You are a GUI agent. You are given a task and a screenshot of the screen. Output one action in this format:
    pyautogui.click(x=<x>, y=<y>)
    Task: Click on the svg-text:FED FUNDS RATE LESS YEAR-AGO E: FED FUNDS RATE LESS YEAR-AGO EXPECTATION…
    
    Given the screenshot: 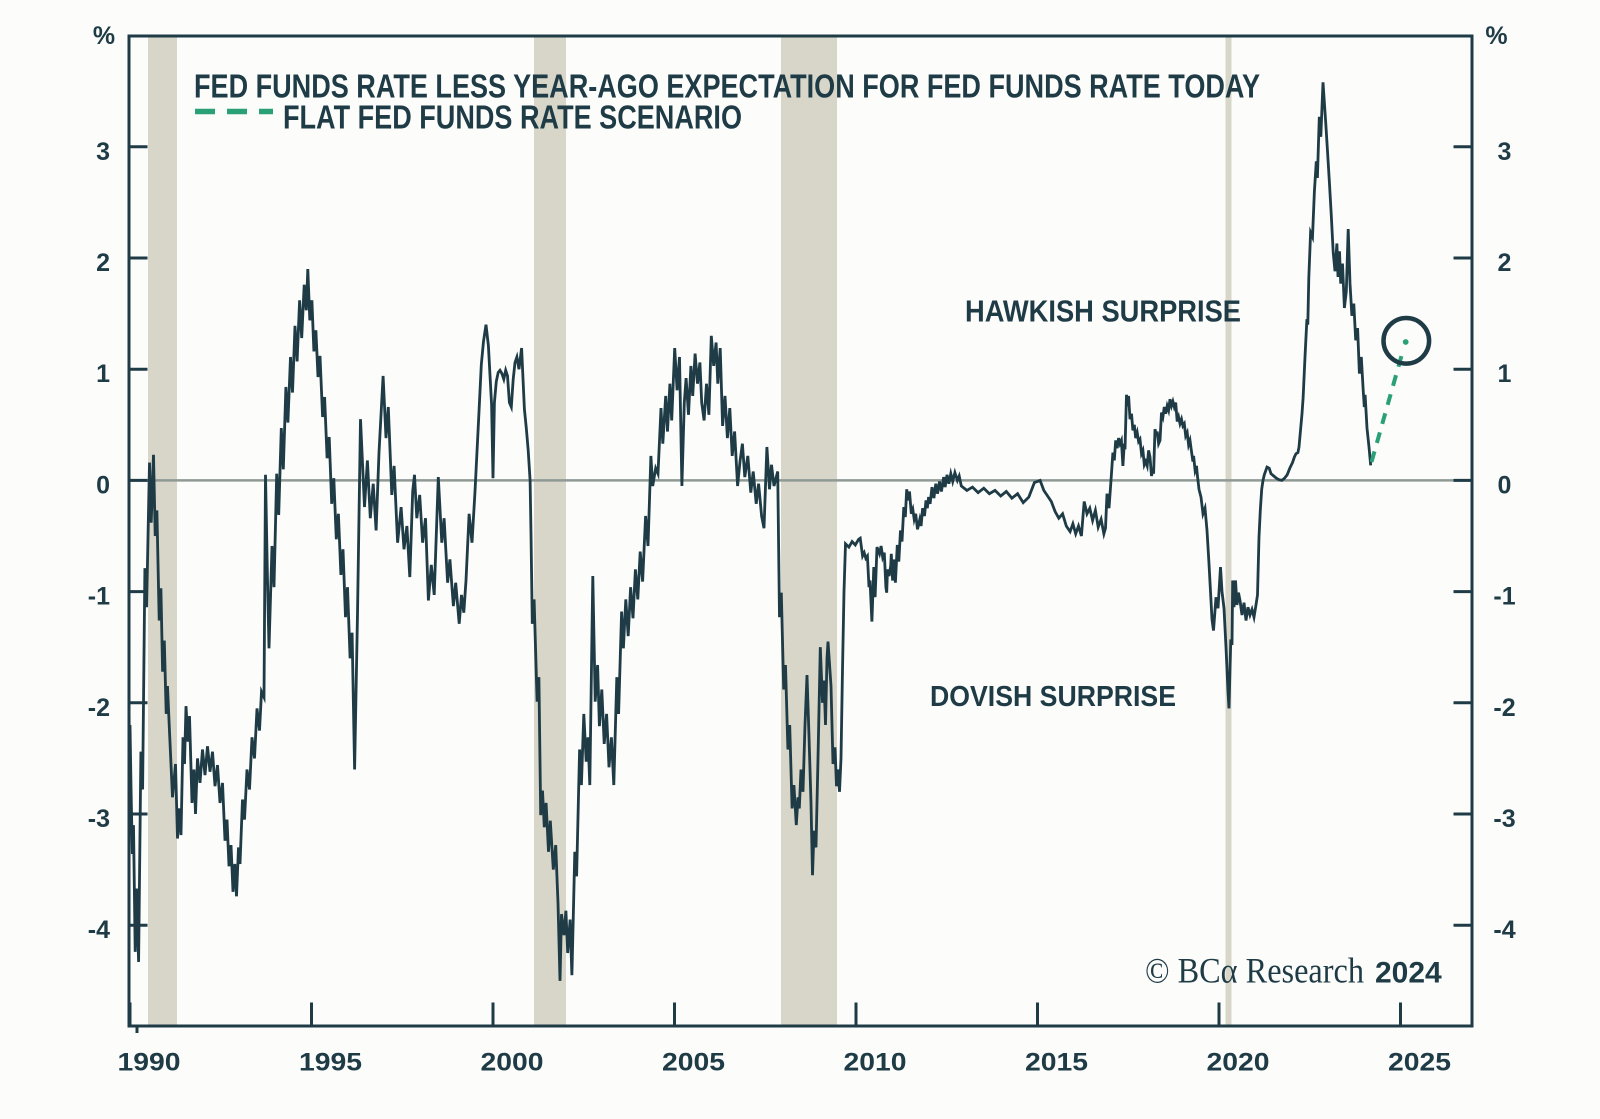 What is the action you would take?
    pyautogui.click(x=727, y=86)
    